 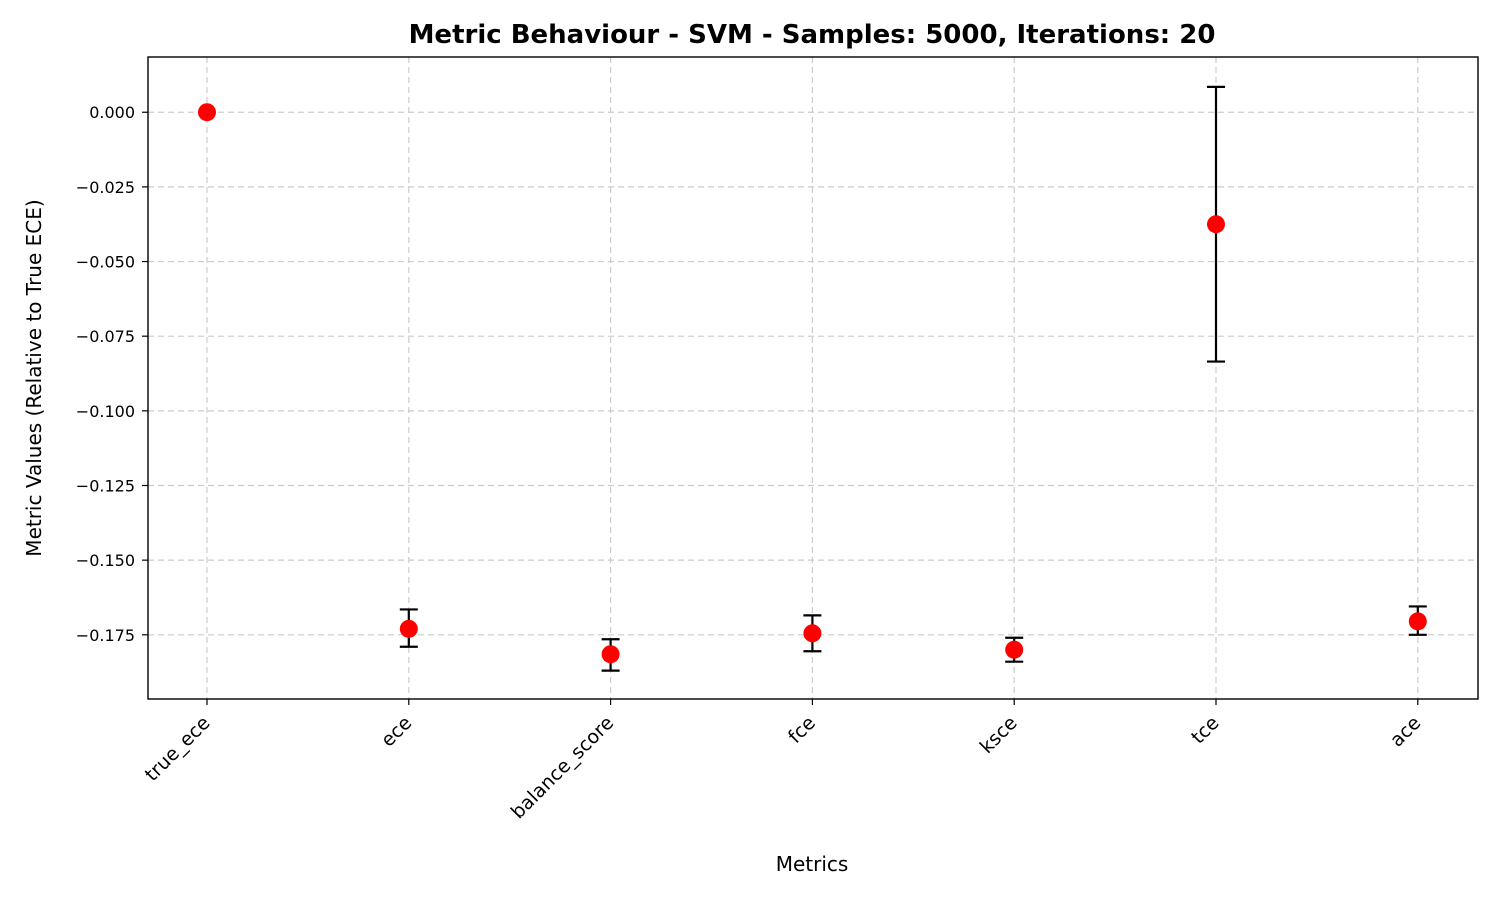 What do you see at coordinates (105, 411) in the screenshot?
I see `y-tick-label: −0.100` at bounding box center [105, 411].